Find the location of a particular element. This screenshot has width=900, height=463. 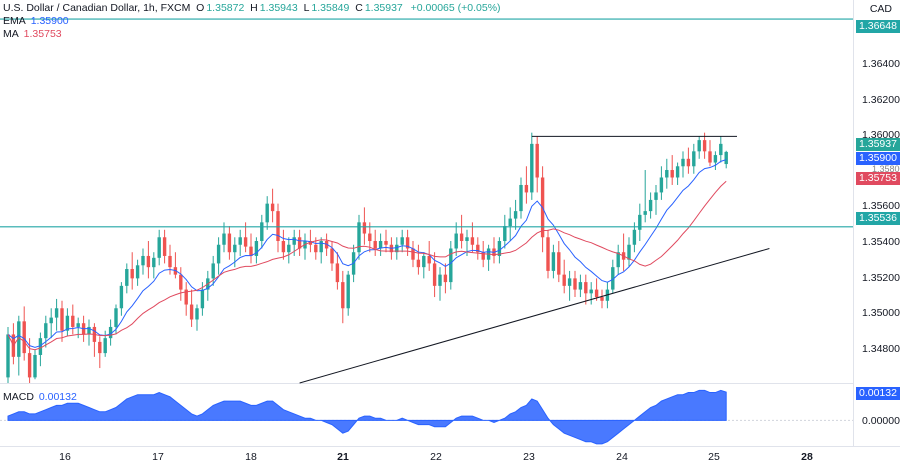

ma-label: MA is located at coordinates (11, 34).